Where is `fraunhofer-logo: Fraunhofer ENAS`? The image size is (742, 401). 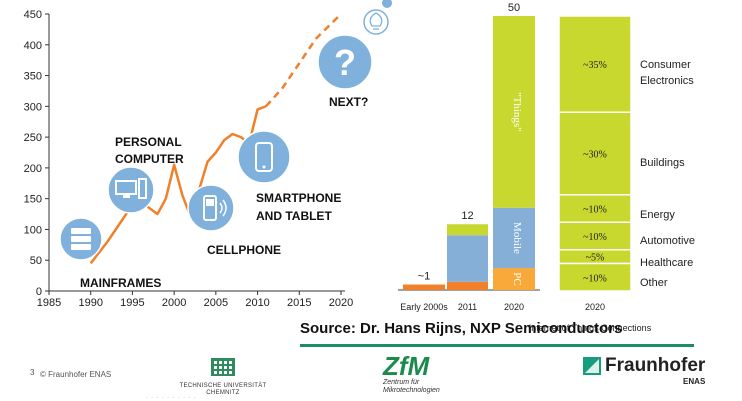
fraunhofer-logo: Fraunhofer ENAS is located at coordinates (644, 371).